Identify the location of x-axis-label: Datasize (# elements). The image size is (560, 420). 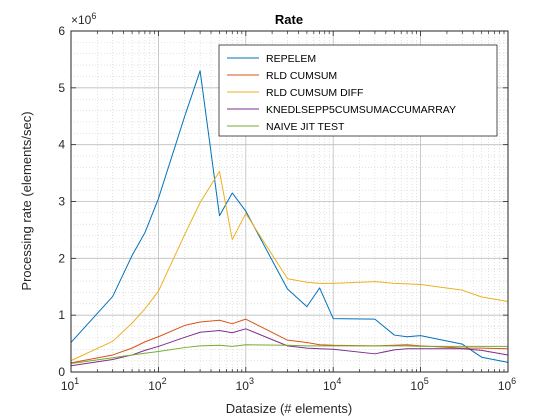
(289, 408).